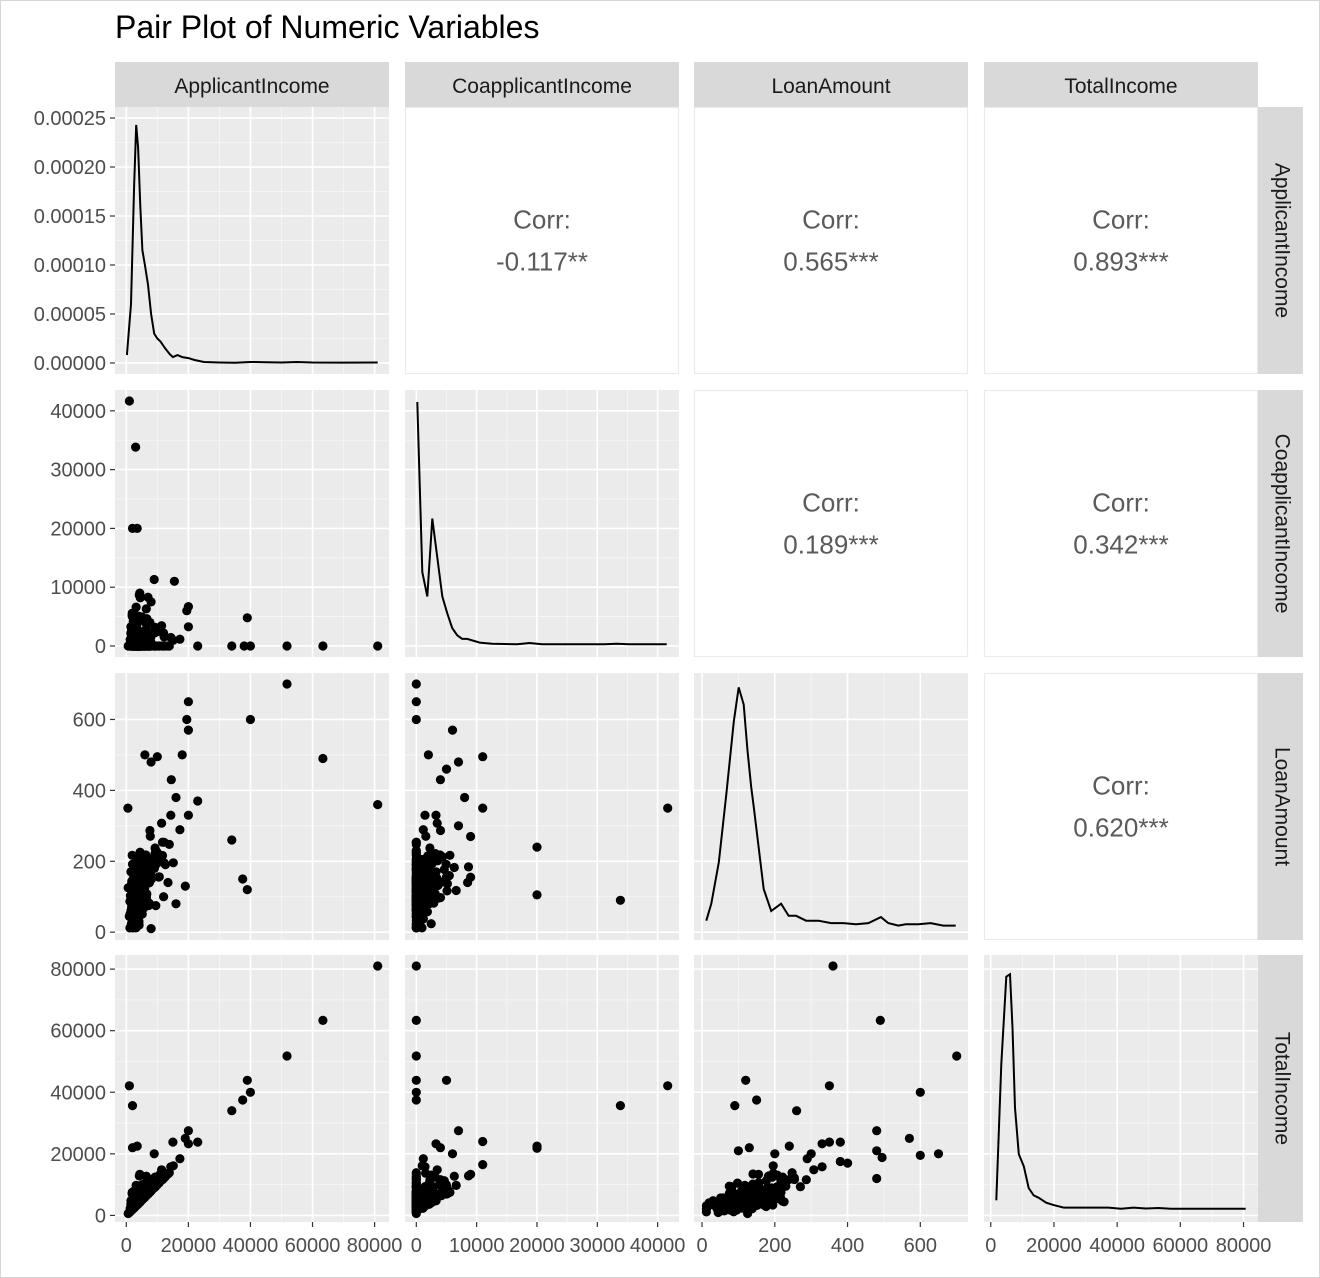  Describe the element at coordinates (1281, 524) in the screenshot. I see `strip-right-label: CoapplicantIncome` at that location.